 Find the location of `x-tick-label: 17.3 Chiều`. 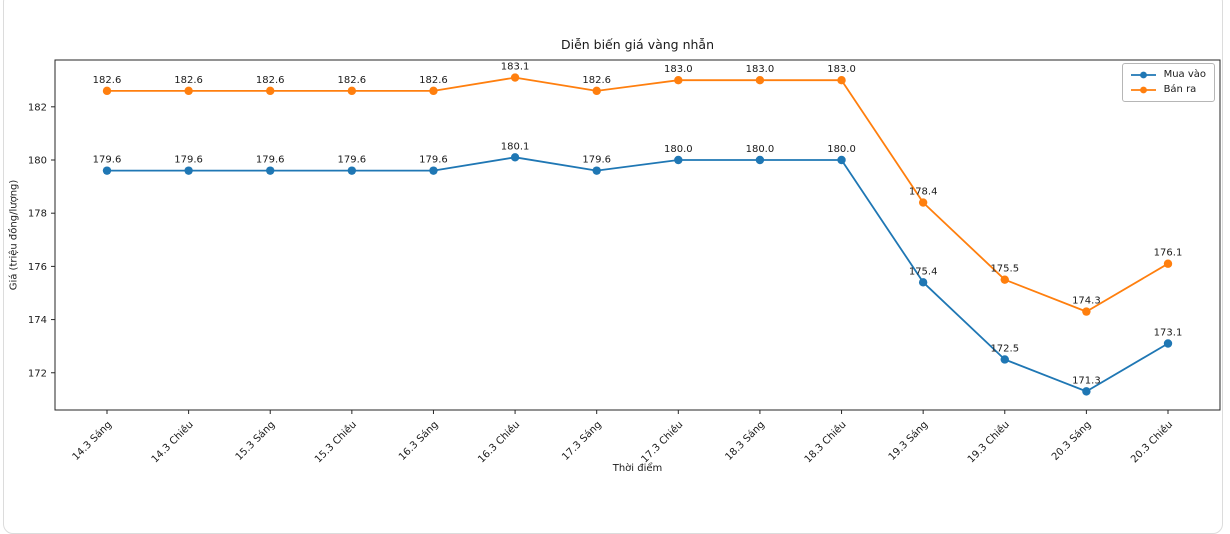

x-tick-label: 17.3 Chiều is located at coordinates (662, 442).